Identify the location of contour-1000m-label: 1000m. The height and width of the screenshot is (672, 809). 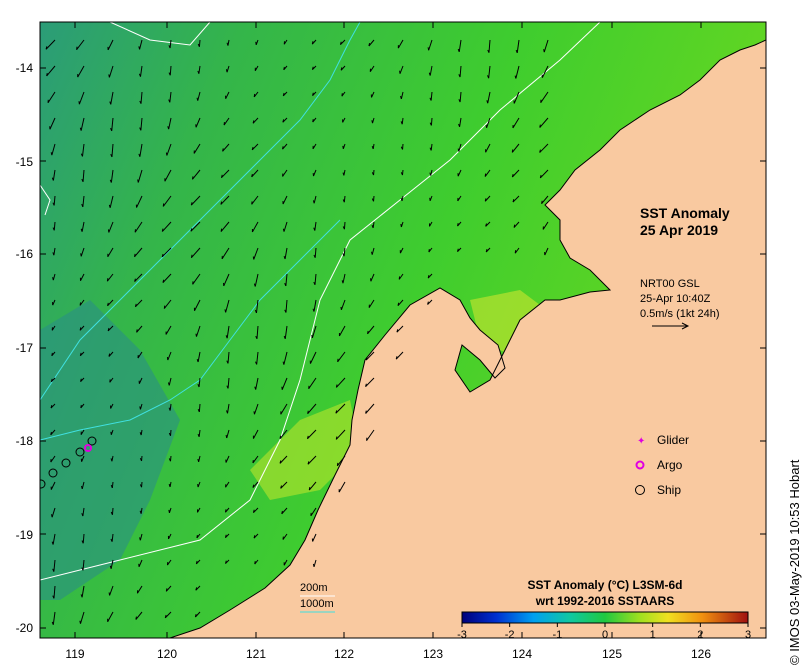
(317, 604).